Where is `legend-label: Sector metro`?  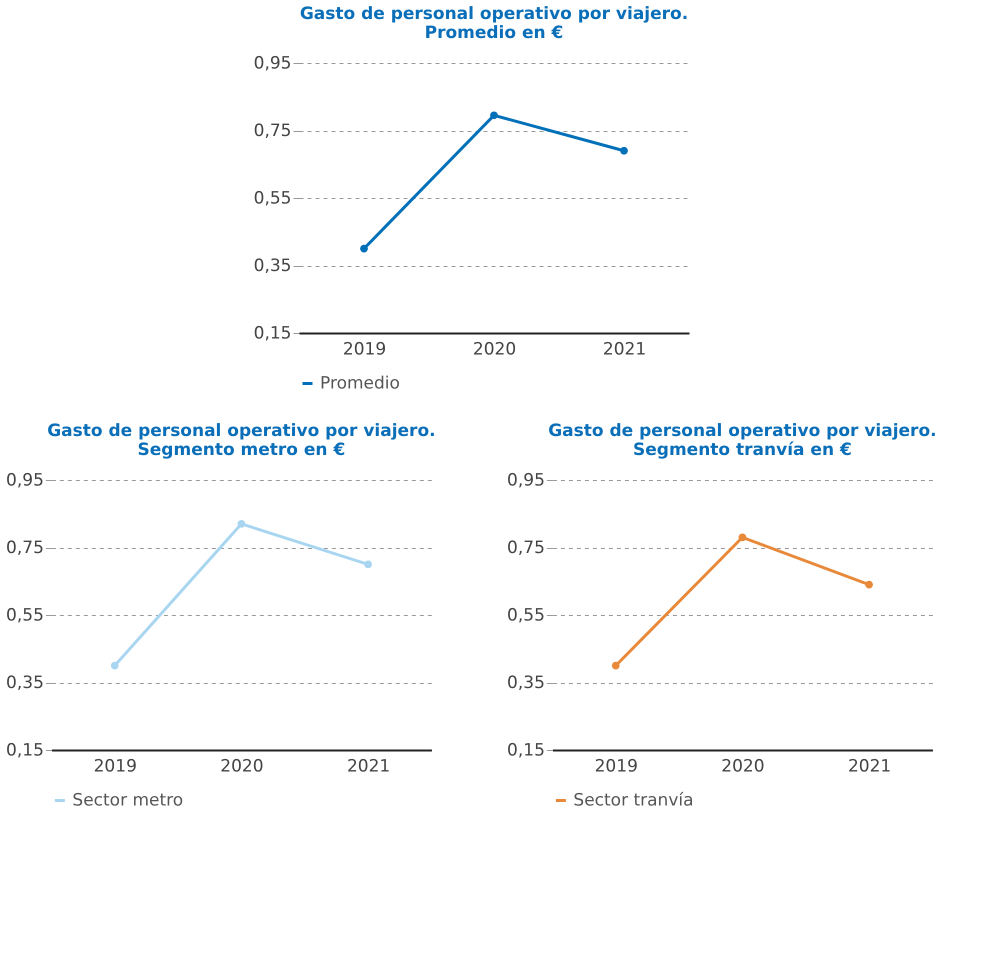
legend-label: Sector metro is located at coordinates (128, 800).